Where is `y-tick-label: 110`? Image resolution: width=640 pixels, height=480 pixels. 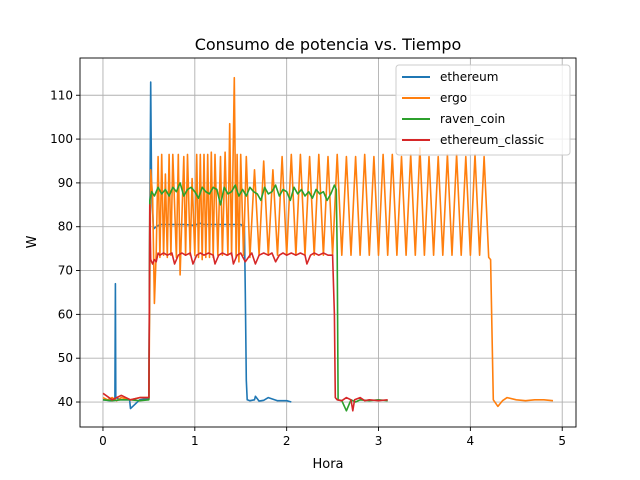
y-tick-label: 110 is located at coordinates (61, 95).